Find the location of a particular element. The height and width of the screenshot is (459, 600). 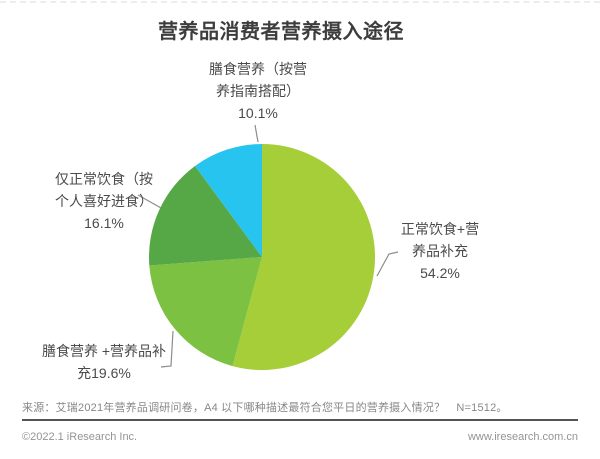

leader-line-left is located at coordinates (149, 201).